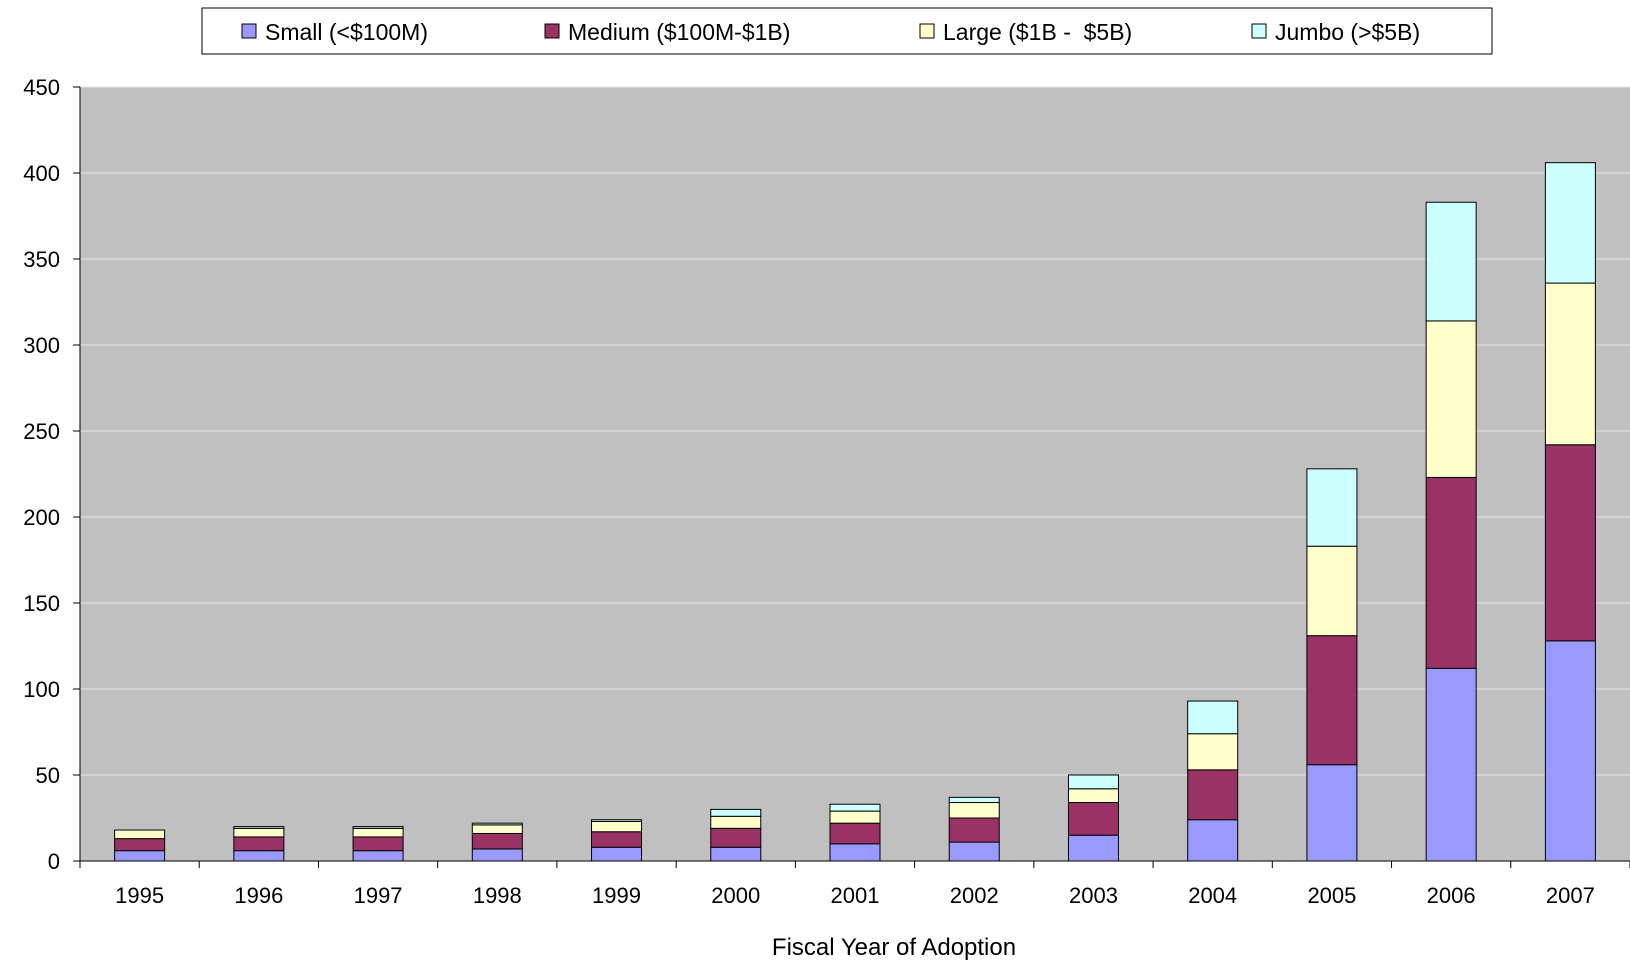 The width and height of the screenshot is (1630, 963). I want to click on bar-segment-large-2007, so click(1570, 364).